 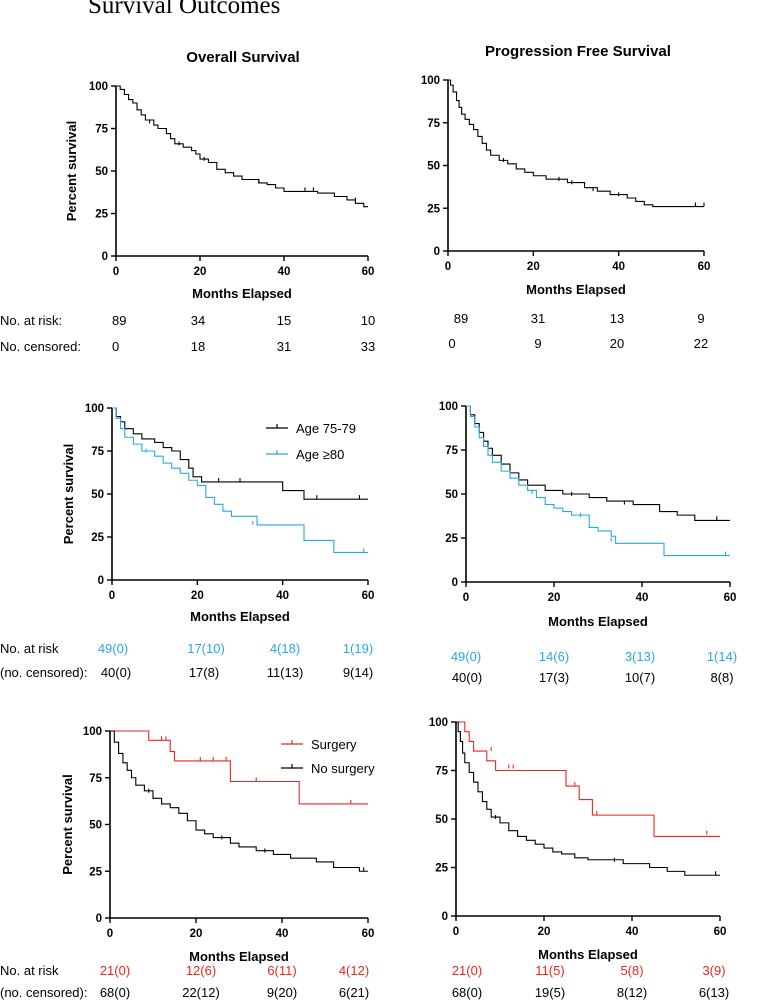 I want to click on risk-cell: 9(20), so click(x=282, y=992).